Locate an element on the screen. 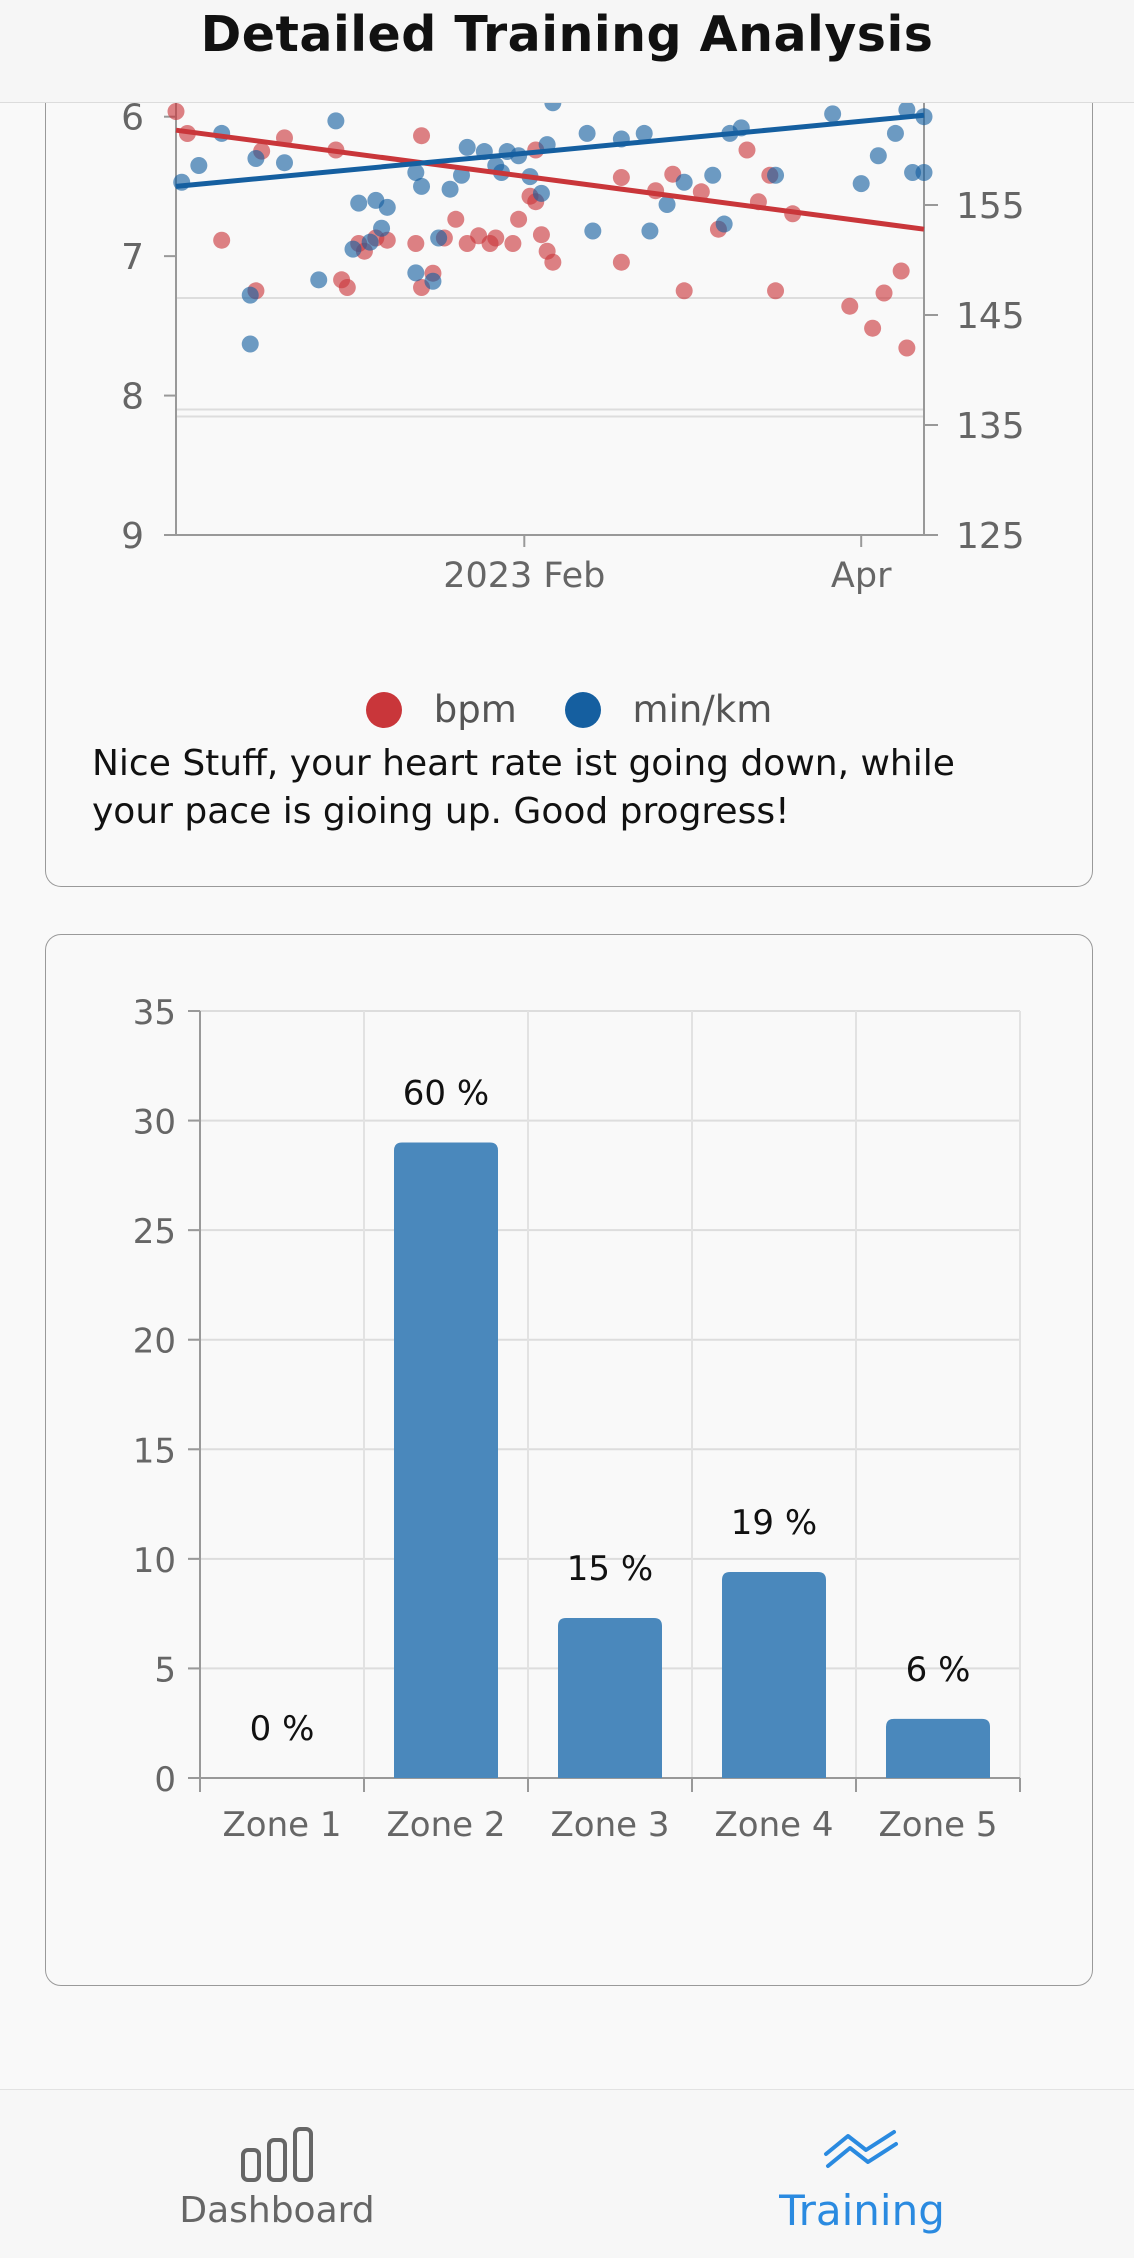  y-right-tick-label: 145 is located at coordinates (990, 316).